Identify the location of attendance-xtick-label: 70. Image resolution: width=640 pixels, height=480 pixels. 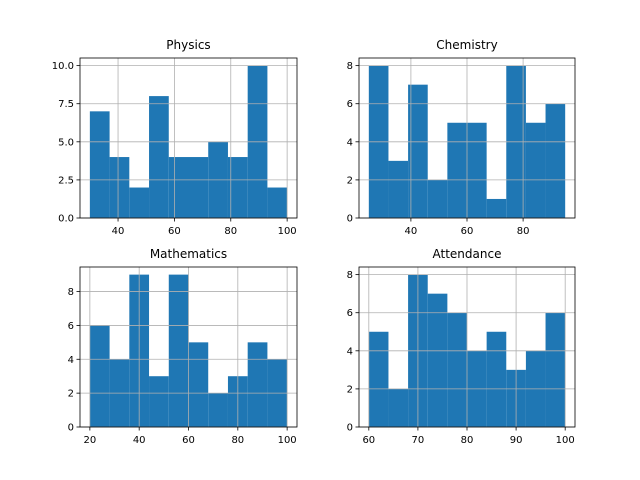
(418, 440).